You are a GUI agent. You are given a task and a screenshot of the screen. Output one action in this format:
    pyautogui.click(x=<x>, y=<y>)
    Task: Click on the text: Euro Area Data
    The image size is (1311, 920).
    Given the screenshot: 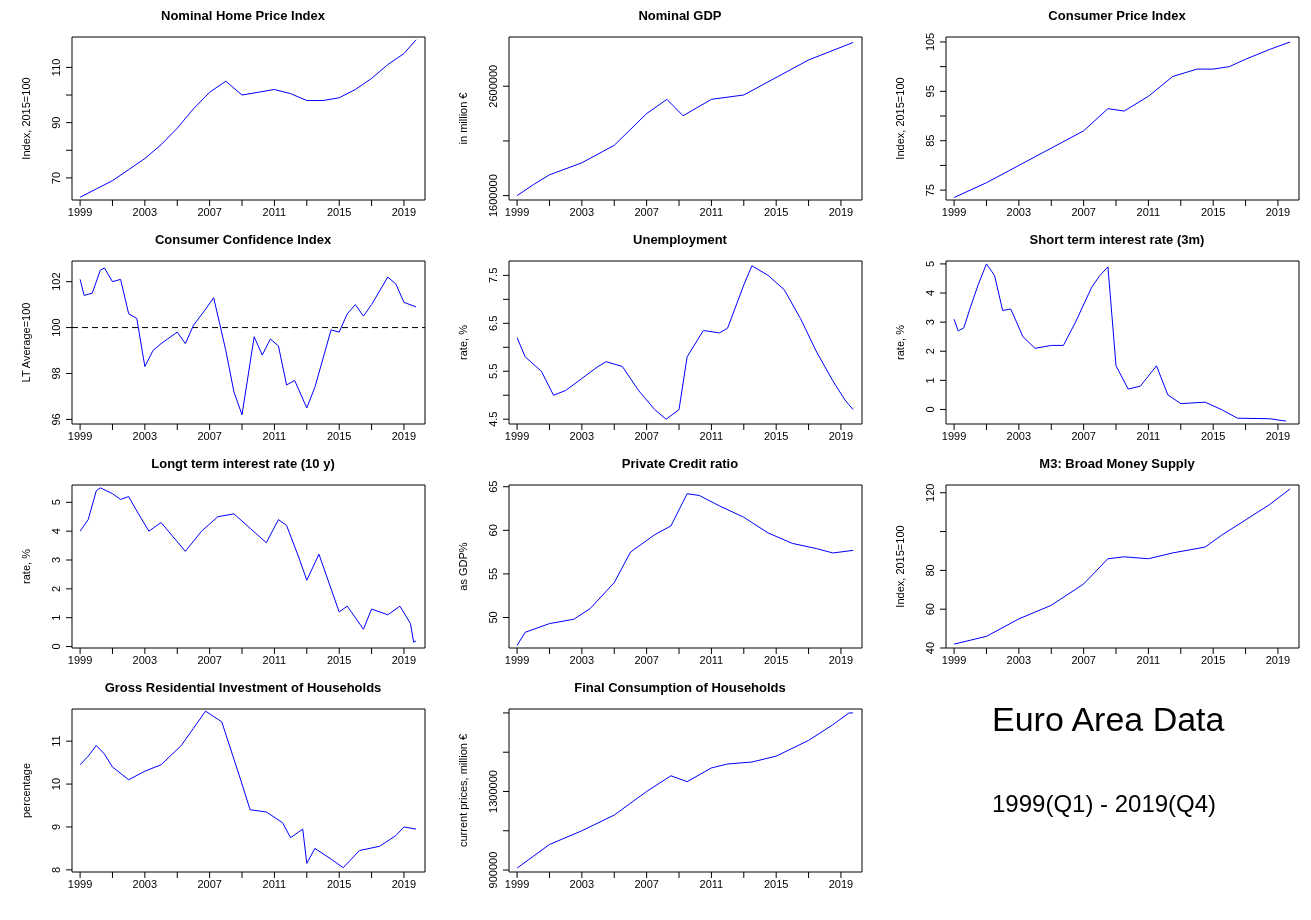 What is the action you would take?
    pyautogui.click(x=1108, y=719)
    